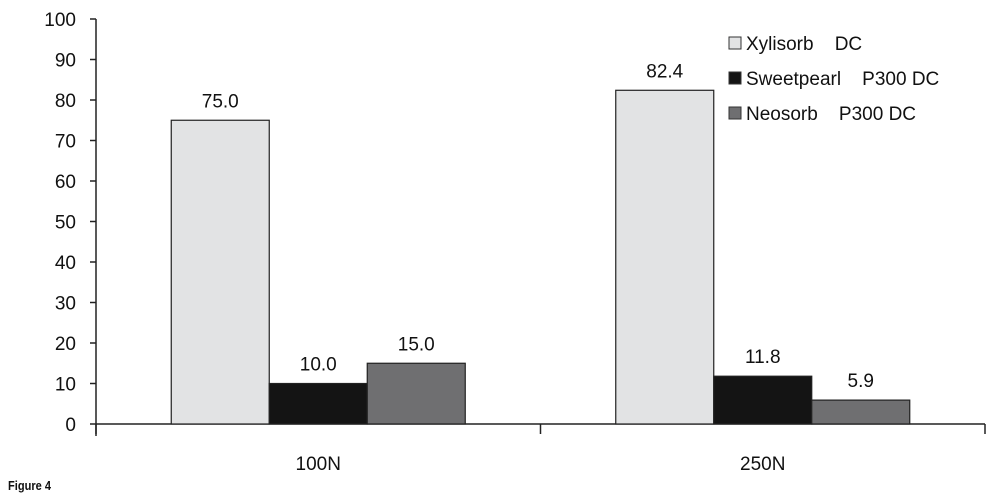 This screenshot has width=997, height=502. What do you see at coordinates (318, 365) in the screenshot?
I see `data-label: 10.0` at bounding box center [318, 365].